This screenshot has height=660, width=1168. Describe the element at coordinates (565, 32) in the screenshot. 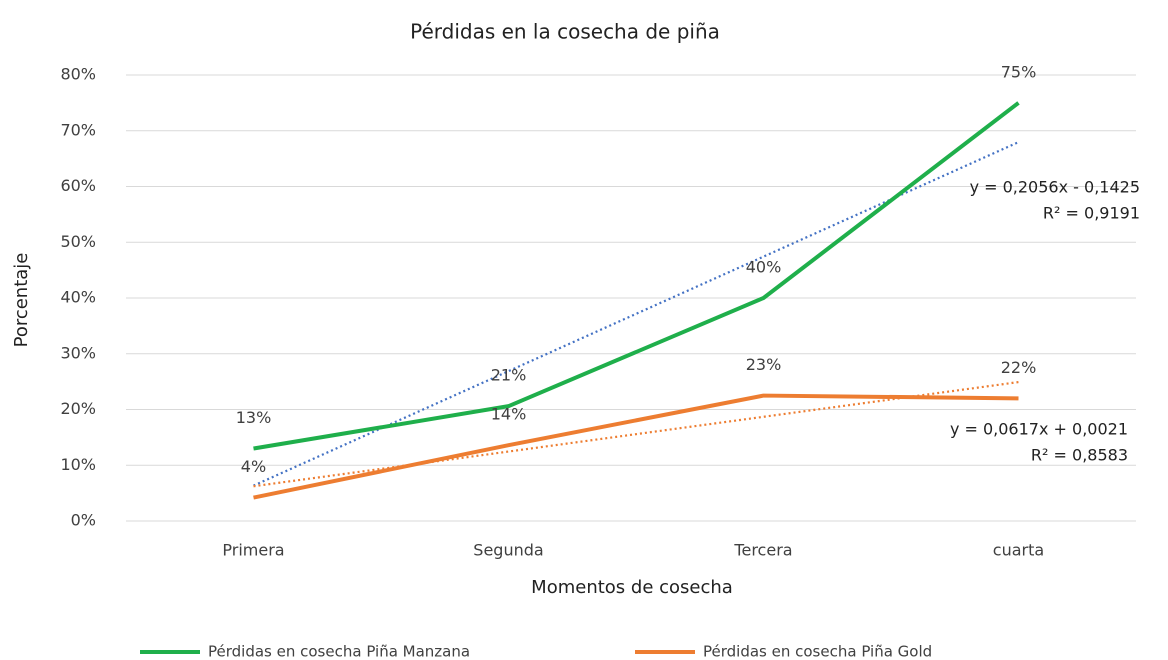

I see `chart-title: Pérdidas en la cosecha de piña` at that location.